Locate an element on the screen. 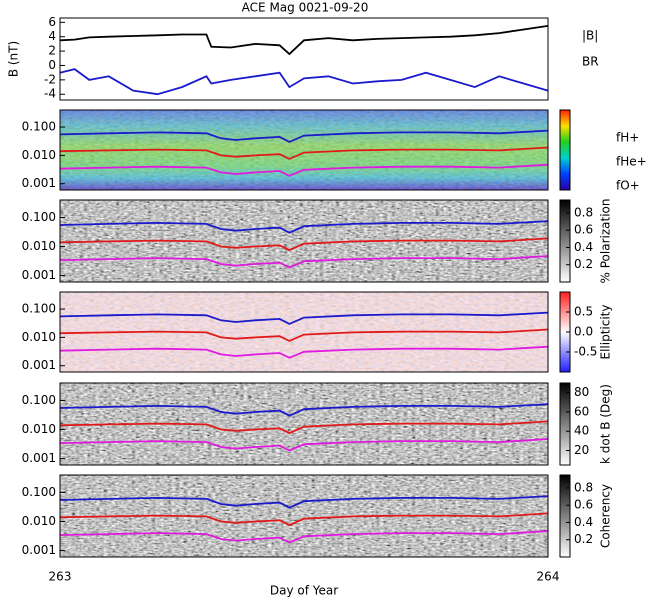 The width and height of the screenshot is (650, 600). x-tick-label: 264 is located at coordinates (548, 577).